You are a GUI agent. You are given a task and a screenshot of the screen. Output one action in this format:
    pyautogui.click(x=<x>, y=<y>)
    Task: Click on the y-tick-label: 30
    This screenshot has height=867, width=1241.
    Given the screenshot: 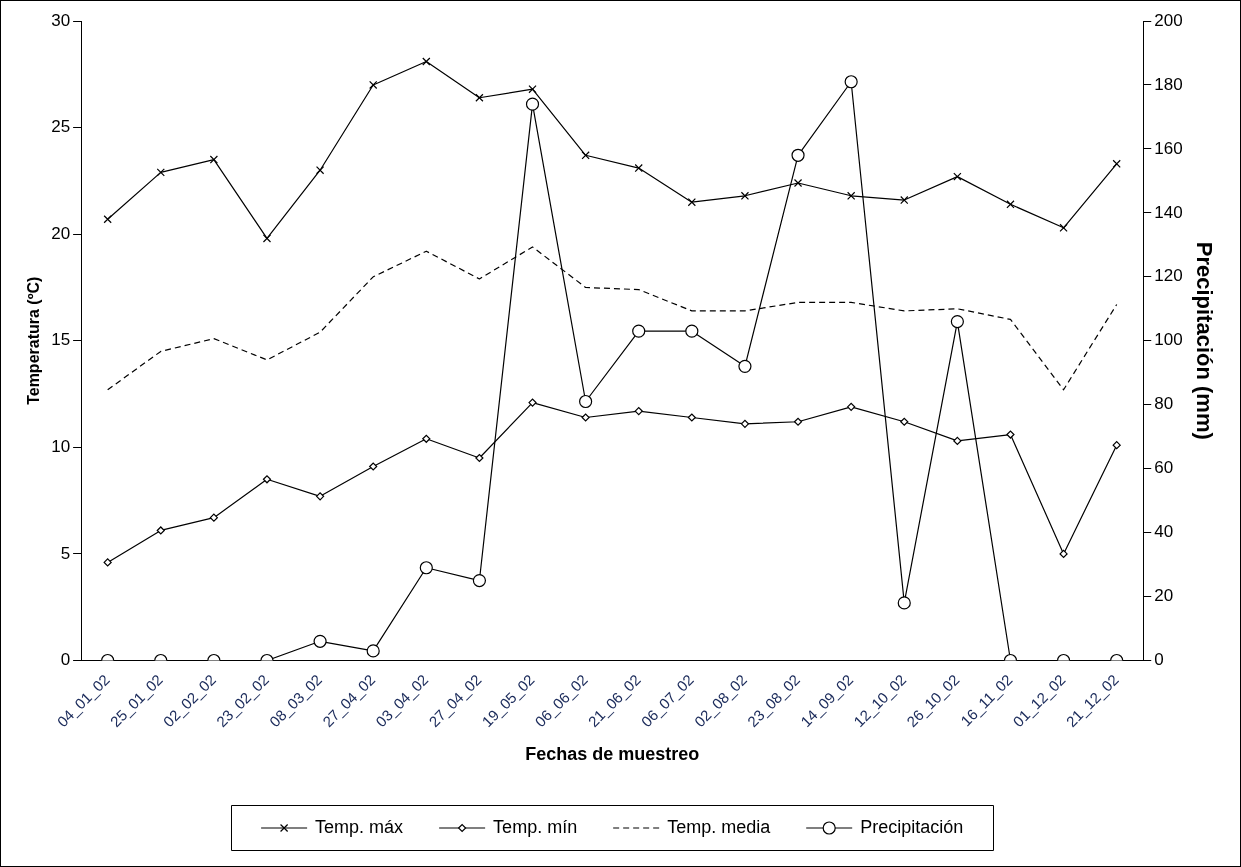 What is the action you would take?
    pyautogui.click(x=61, y=20)
    